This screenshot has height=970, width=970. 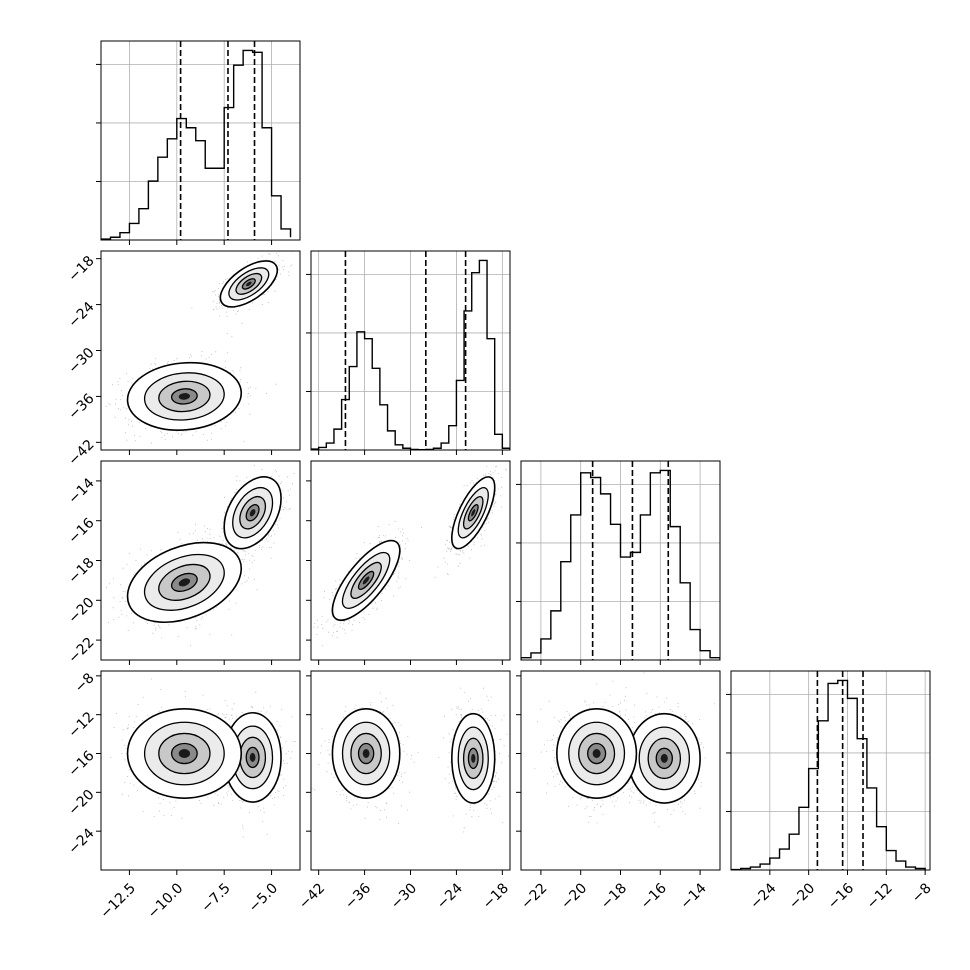 What do you see at coordinates (215, 897) in the screenshot?
I see `x-tick-label: −7.5` at bounding box center [215, 897].